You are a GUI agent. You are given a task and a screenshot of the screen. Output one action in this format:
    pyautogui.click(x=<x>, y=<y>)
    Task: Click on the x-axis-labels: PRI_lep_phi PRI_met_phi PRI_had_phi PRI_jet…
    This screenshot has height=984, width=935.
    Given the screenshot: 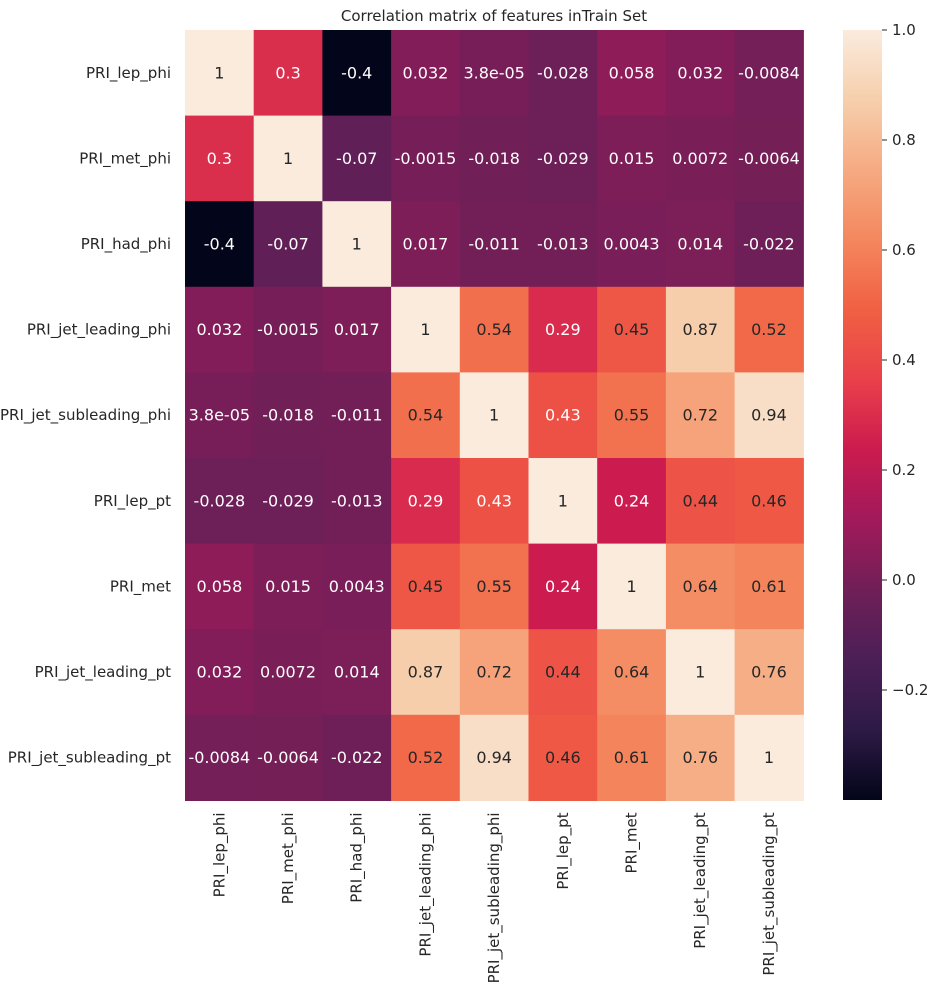 What is the action you would take?
    pyautogui.click(x=494, y=897)
    